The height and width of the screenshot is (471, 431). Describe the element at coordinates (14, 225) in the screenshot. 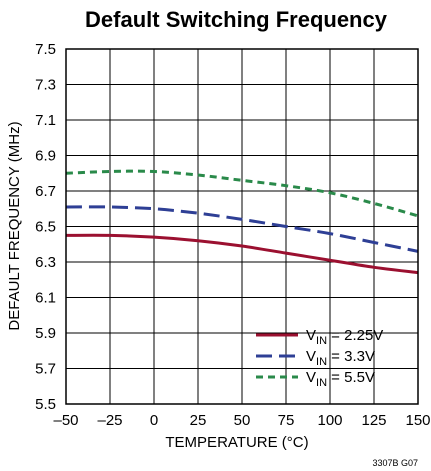

I see `y-axis-label: DEFAULT FREQUENCY (MHz)` at that location.